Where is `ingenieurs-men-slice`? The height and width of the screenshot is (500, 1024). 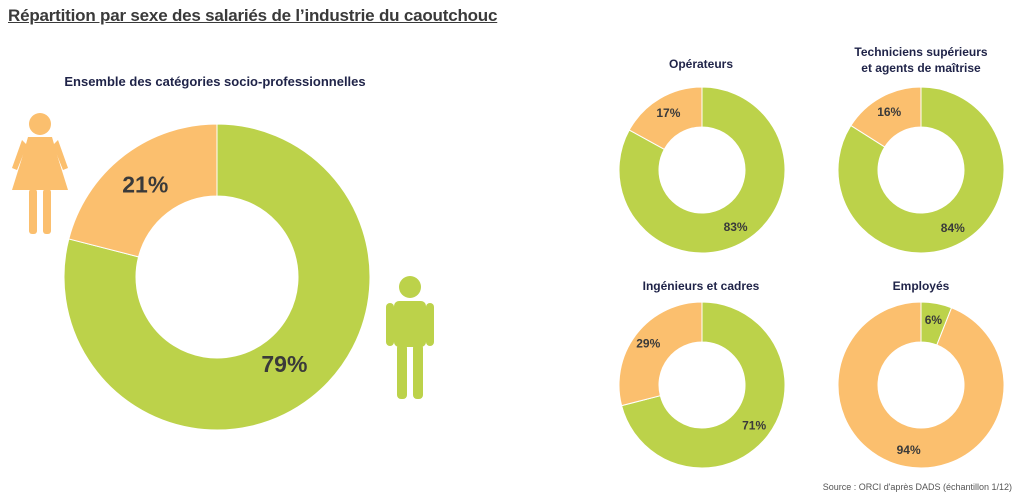
ingenieurs-men-slice is located at coordinates (703, 385).